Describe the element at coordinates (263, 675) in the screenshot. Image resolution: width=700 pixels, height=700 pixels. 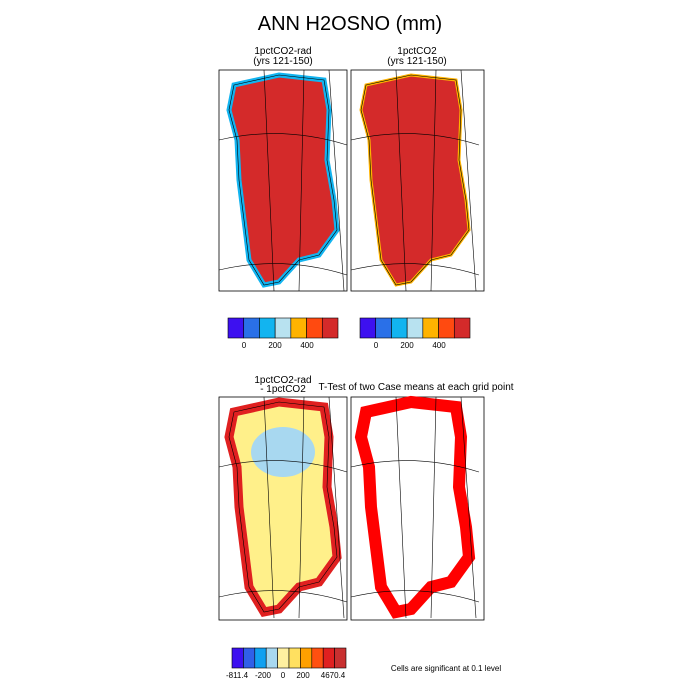
I see `colorbar-label: -200` at that location.